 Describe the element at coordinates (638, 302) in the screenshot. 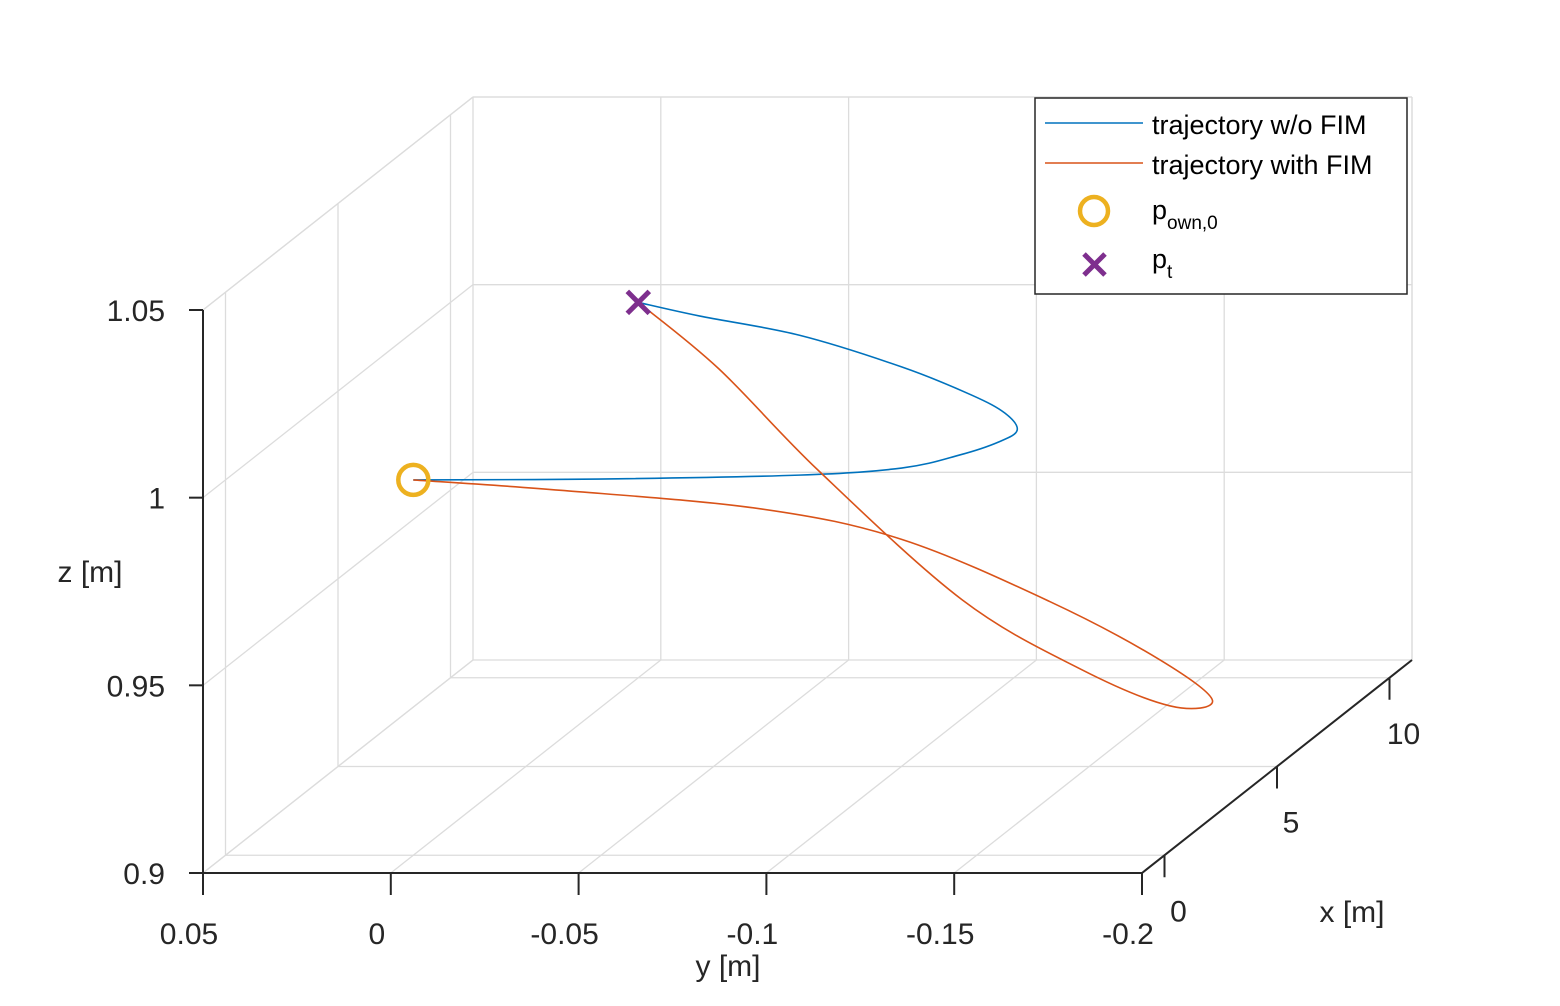

I see `target-position-marker` at that location.